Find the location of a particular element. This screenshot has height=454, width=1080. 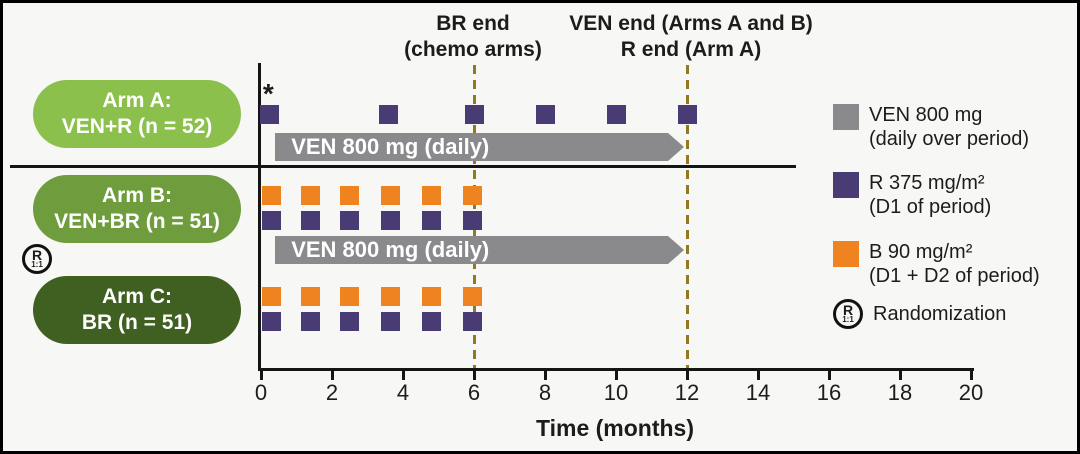

y-axis-spine is located at coordinates (259, 217).